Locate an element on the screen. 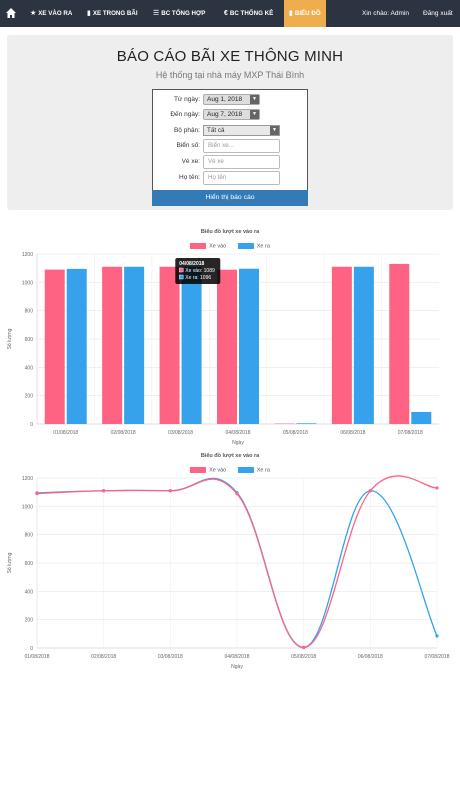  home-icon is located at coordinates (11, 13).